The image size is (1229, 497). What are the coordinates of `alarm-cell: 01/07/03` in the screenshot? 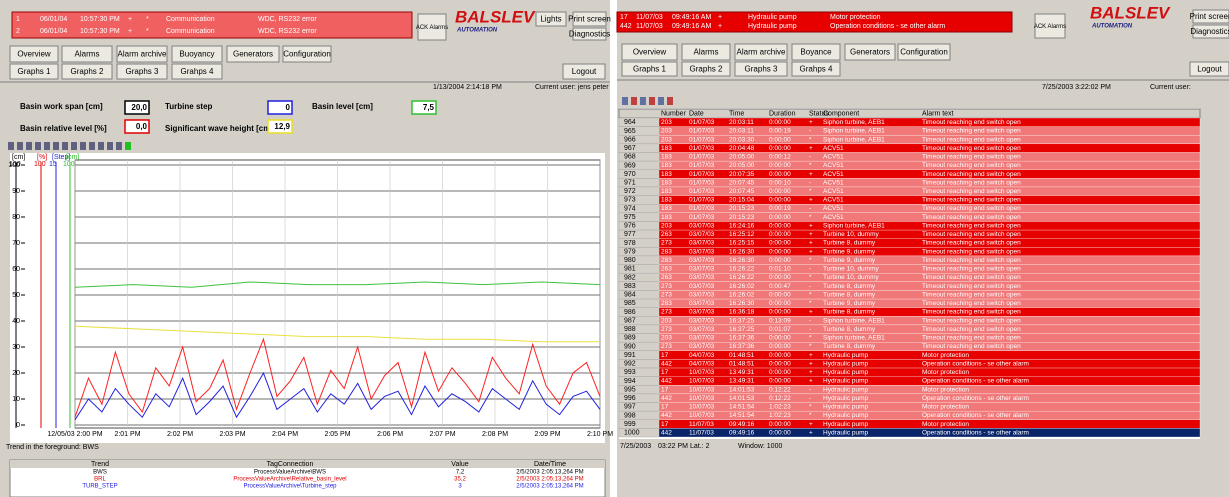 It's located at (702, 174).